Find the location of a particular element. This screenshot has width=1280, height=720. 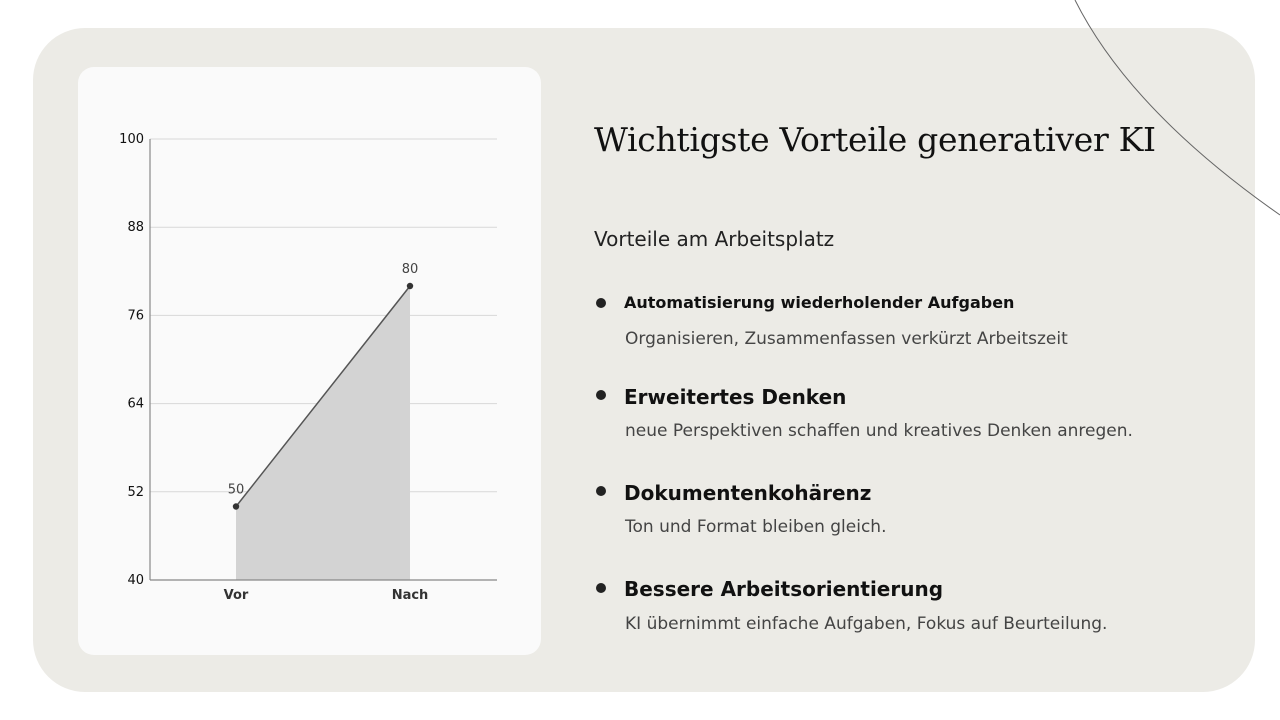

slide-title: Wichtigste Vorteile generativer KI is located at coordinates (875, 139).